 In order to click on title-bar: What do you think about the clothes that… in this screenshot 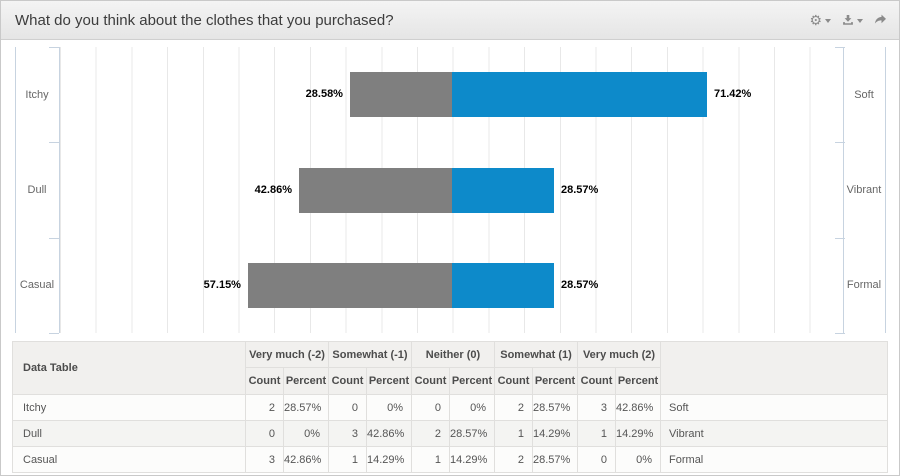, I will do `click(450, 20)`.